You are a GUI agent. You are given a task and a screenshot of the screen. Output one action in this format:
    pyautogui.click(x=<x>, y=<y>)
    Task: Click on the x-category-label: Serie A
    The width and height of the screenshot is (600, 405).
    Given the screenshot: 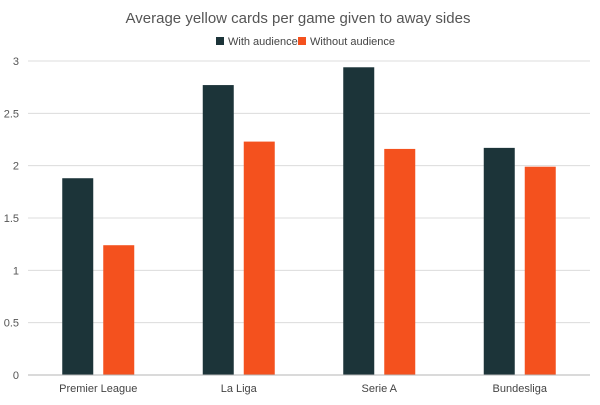 What is the action you would take?
    pyautogui.click(x=380, y=389)
    